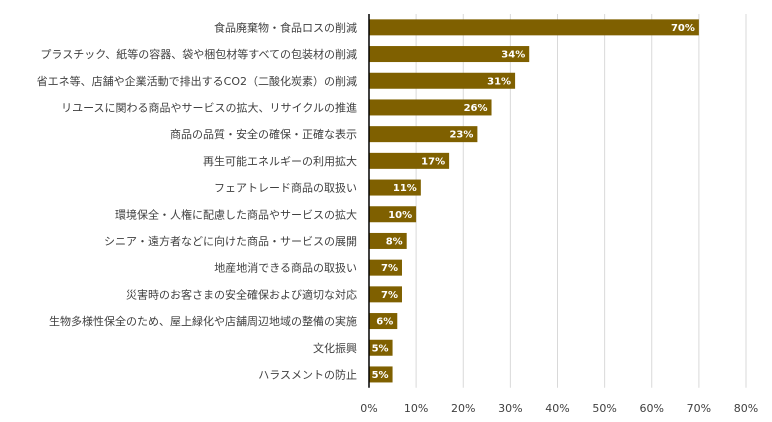 Image resolution: width=772 pixels, height=422 pixels. Describe the element at coordinates (604, 408) in the screenshot. I see `x-tick-label: 50%` at that location.